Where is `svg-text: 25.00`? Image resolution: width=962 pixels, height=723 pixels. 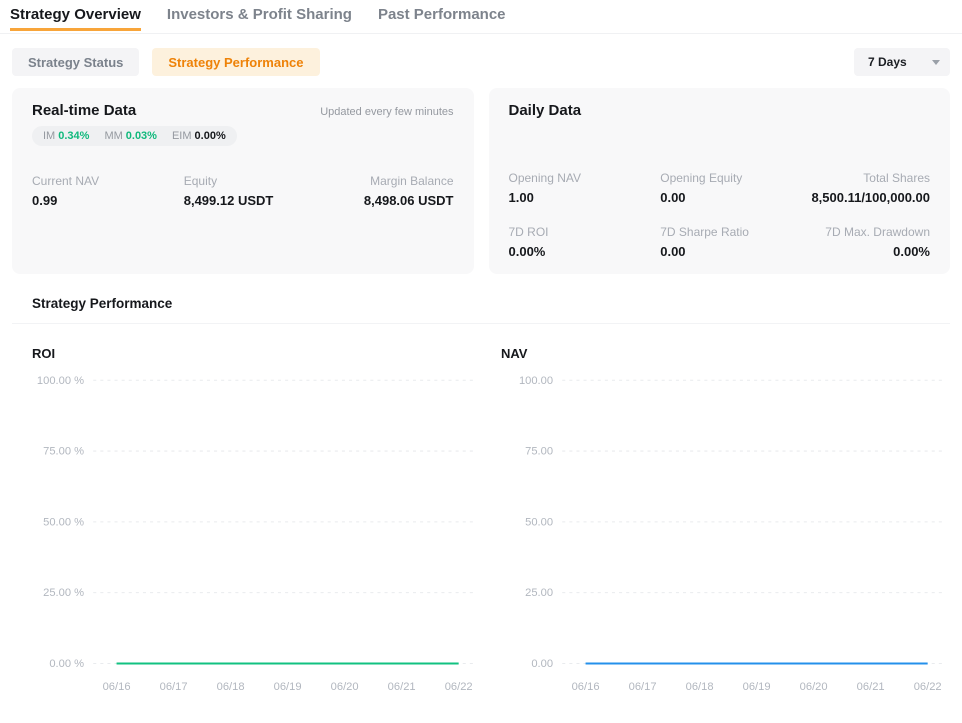
svg-text: 25.00 is located at coordinates (539, 593).